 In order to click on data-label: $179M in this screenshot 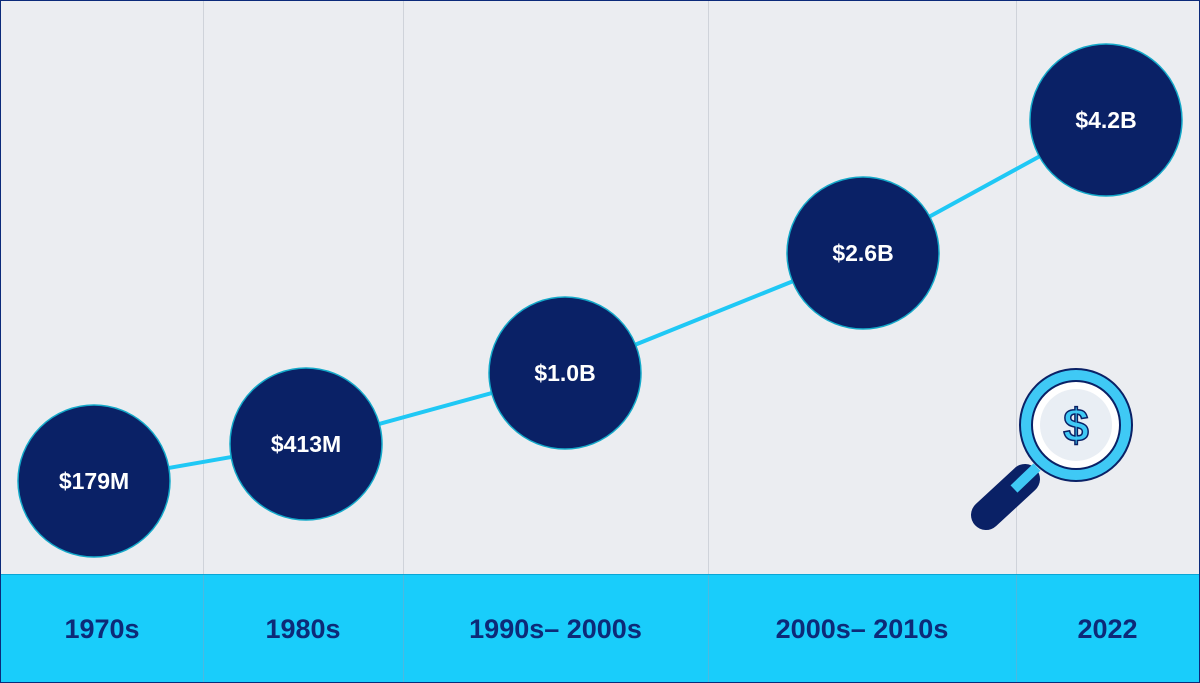, I will do `click(94, 481)`.